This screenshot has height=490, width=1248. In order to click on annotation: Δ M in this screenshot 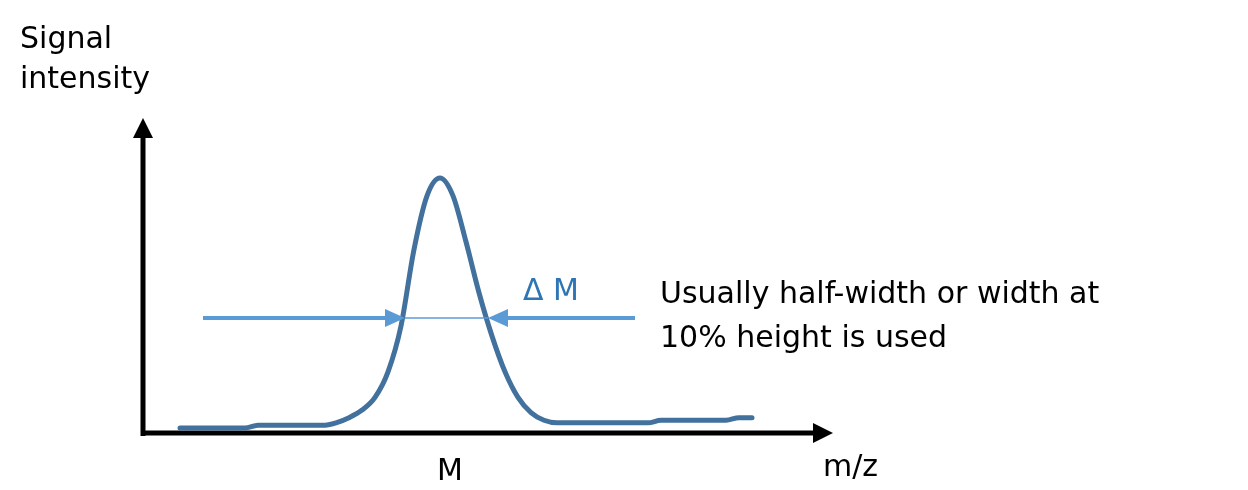, I will do `click(551, 289)`.